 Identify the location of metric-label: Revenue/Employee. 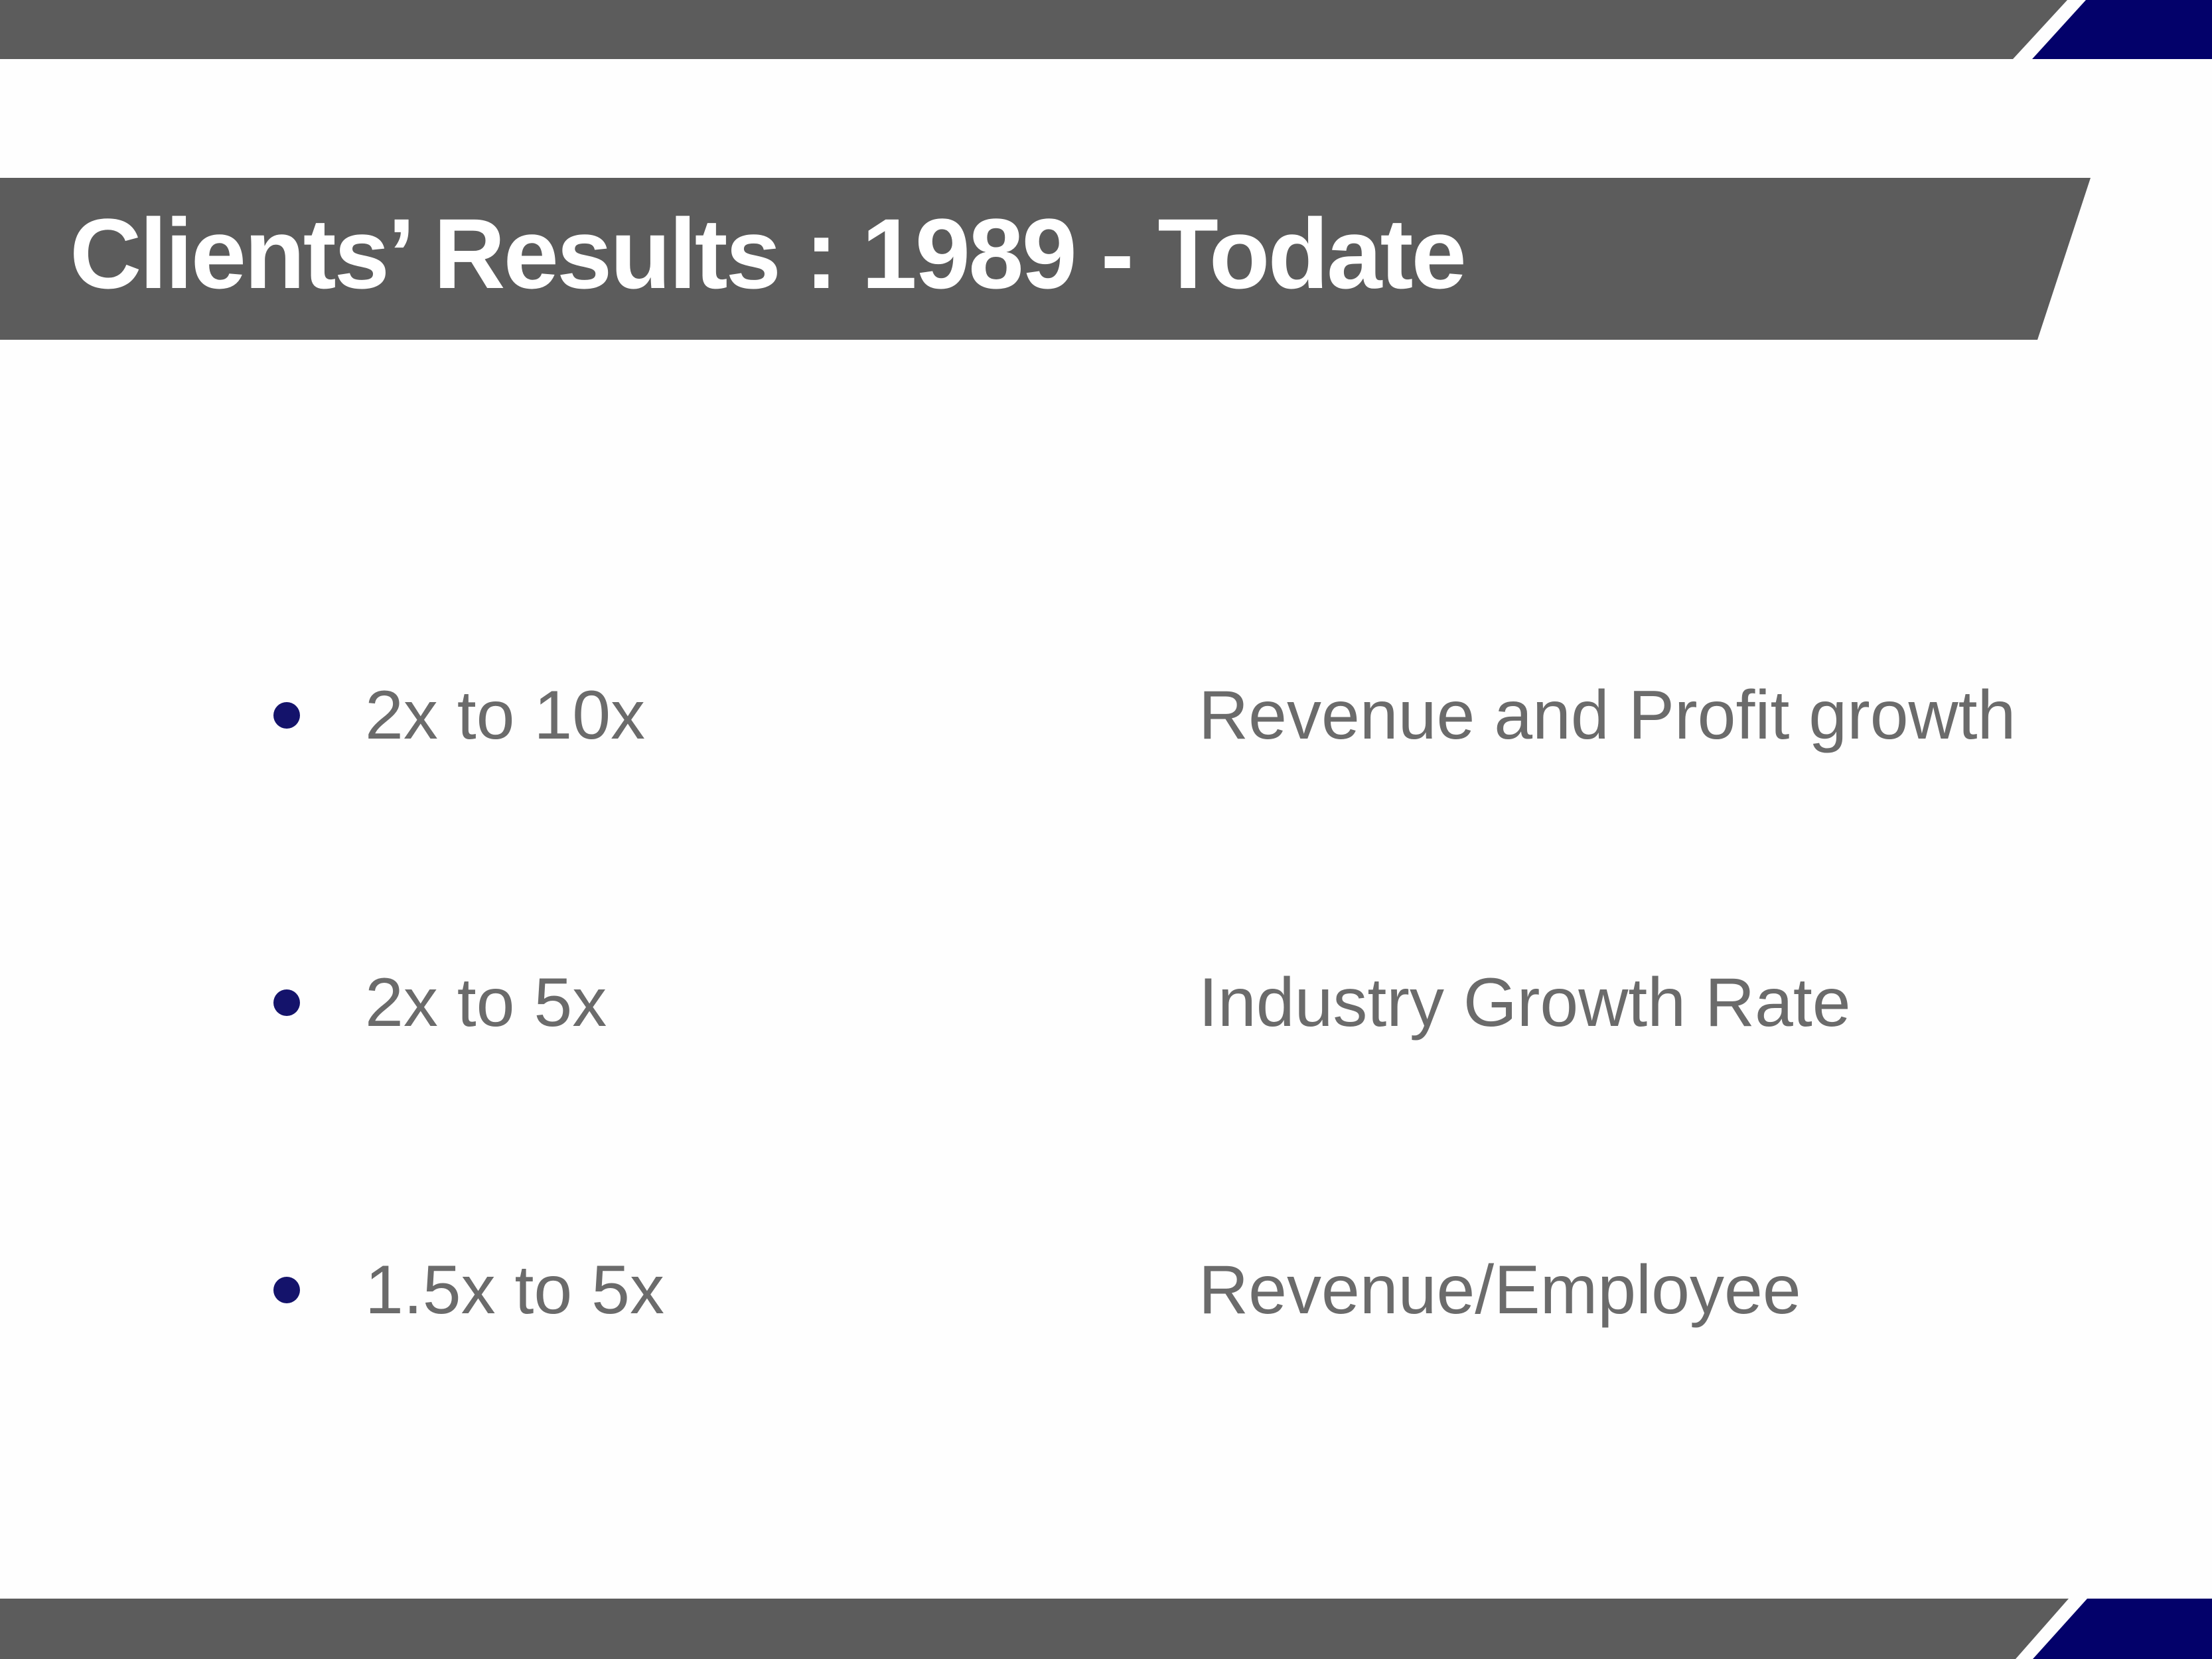
(1500, 1290).